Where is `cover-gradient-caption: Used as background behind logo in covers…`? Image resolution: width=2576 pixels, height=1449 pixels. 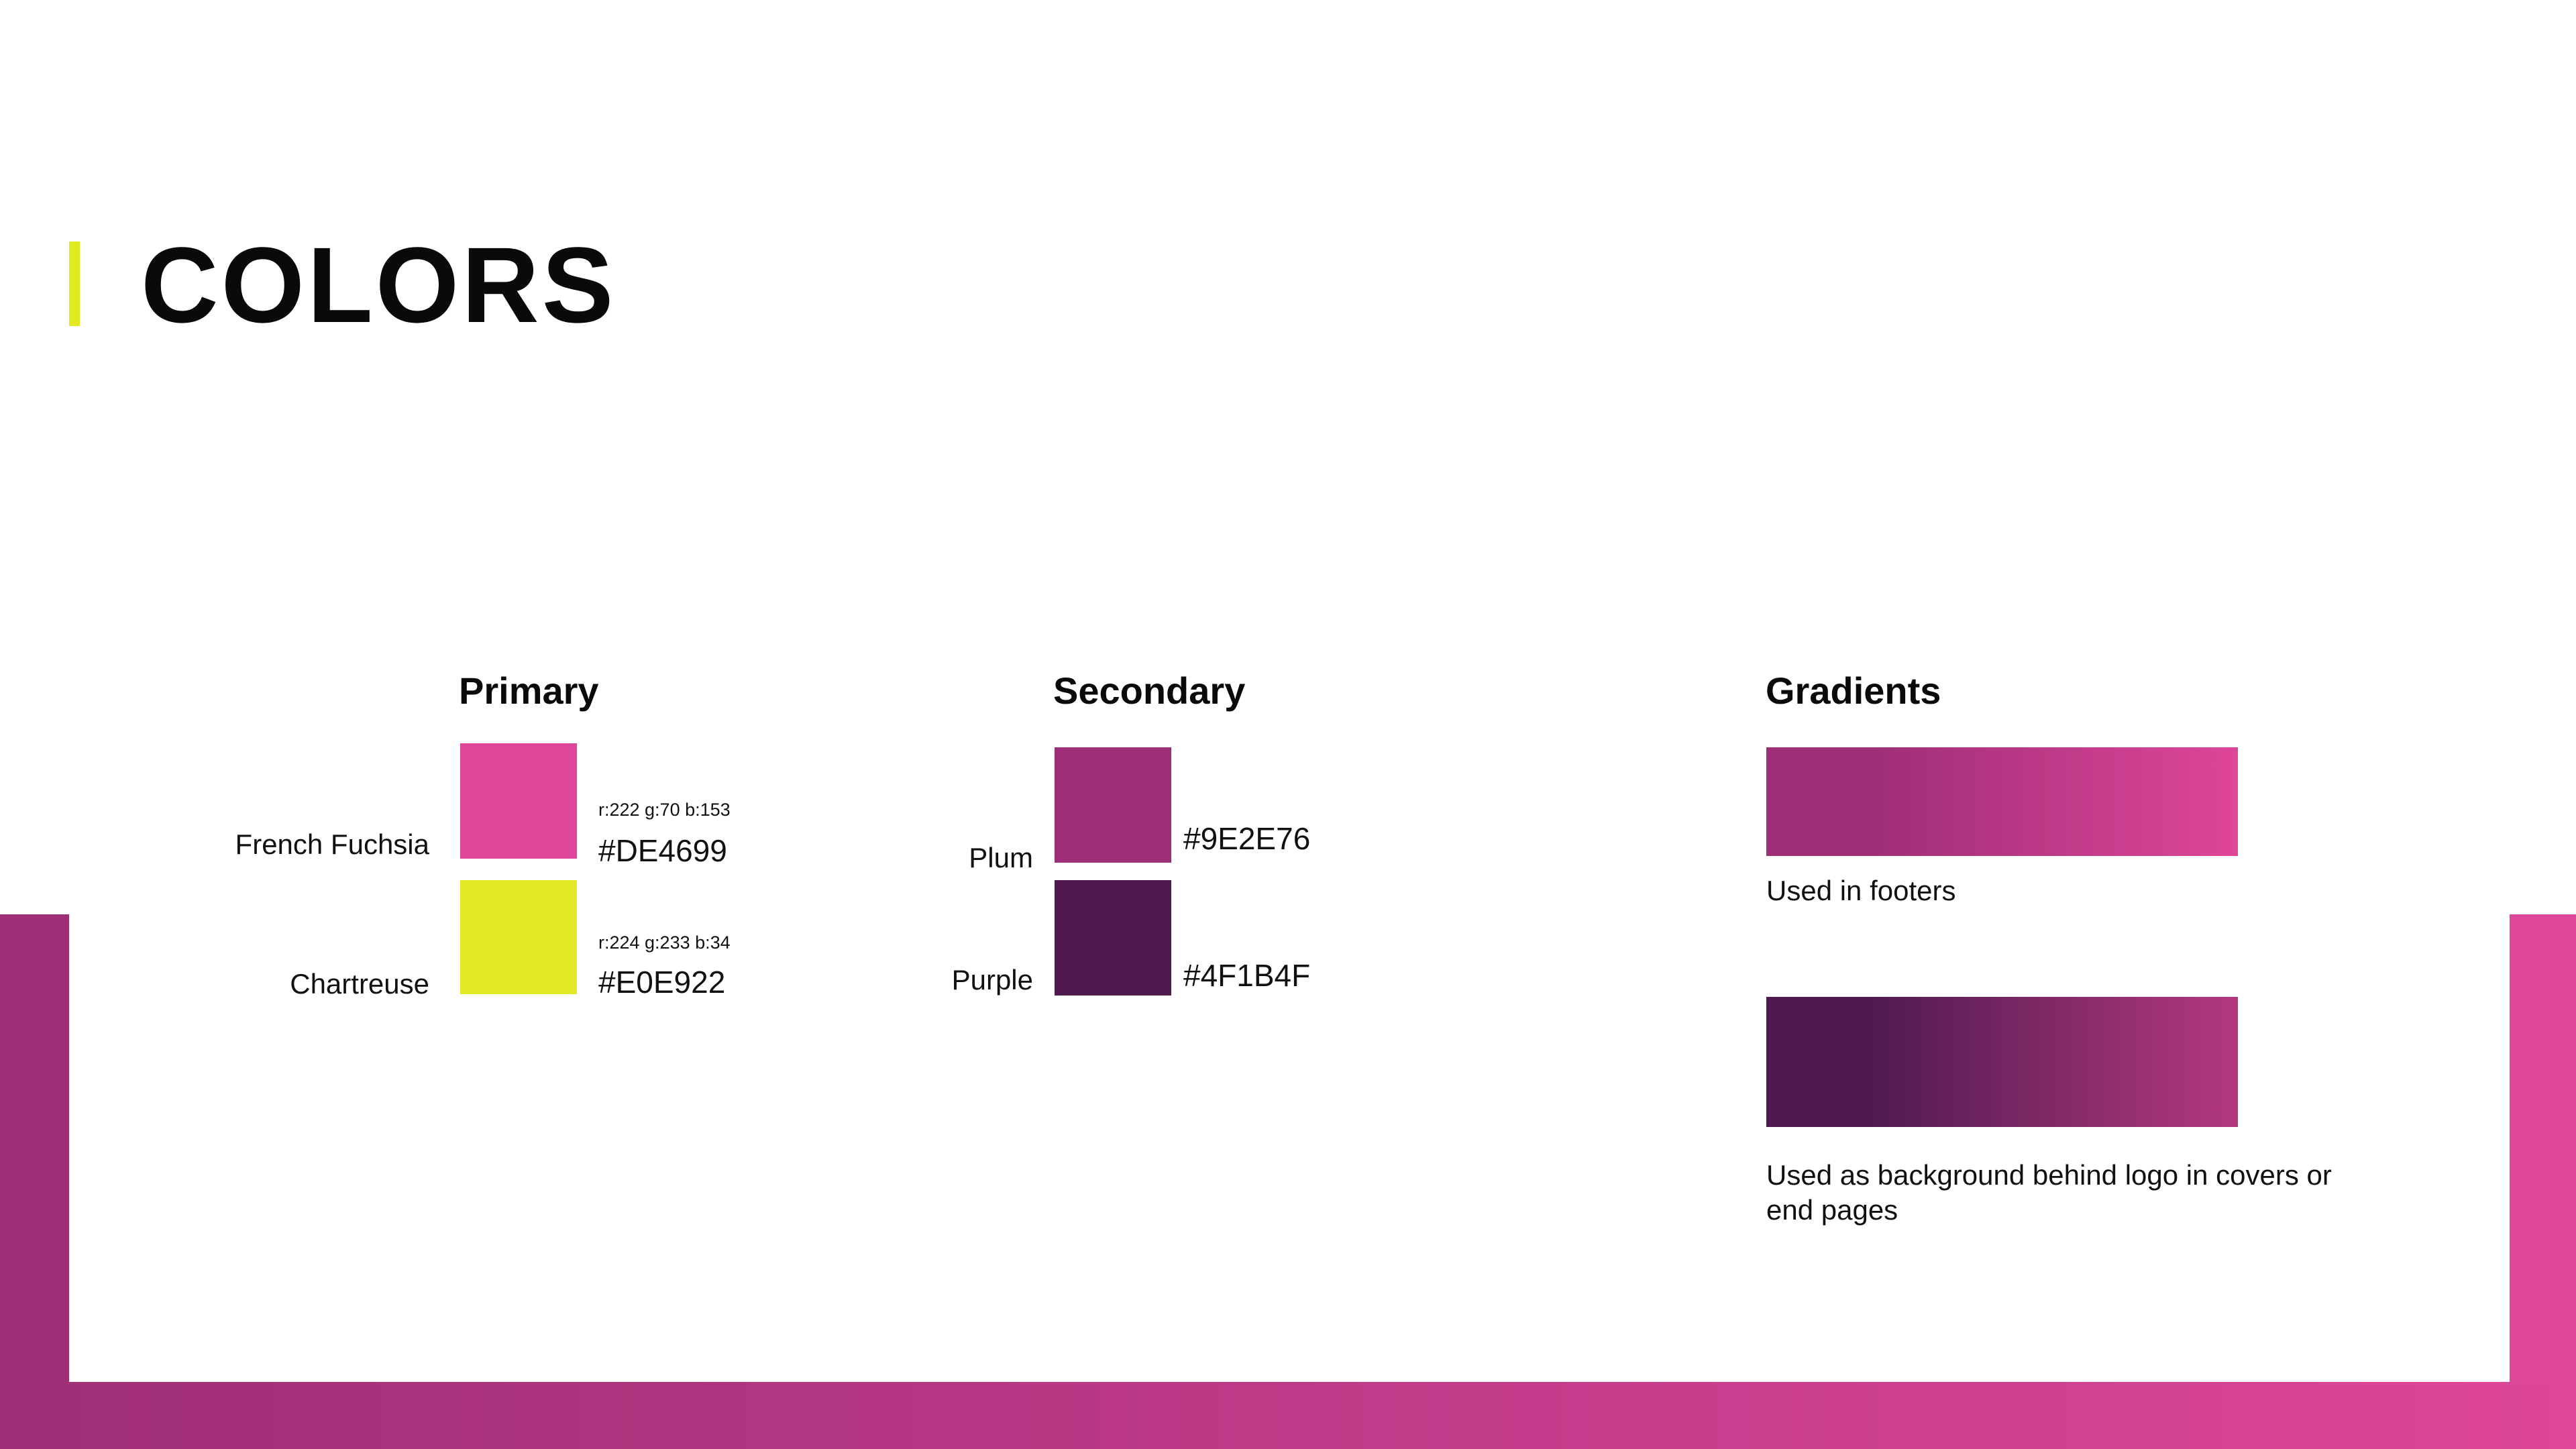
cover-gradient-caption: Used as background behind logo in covers… is located at coordinates (2049, 1192).